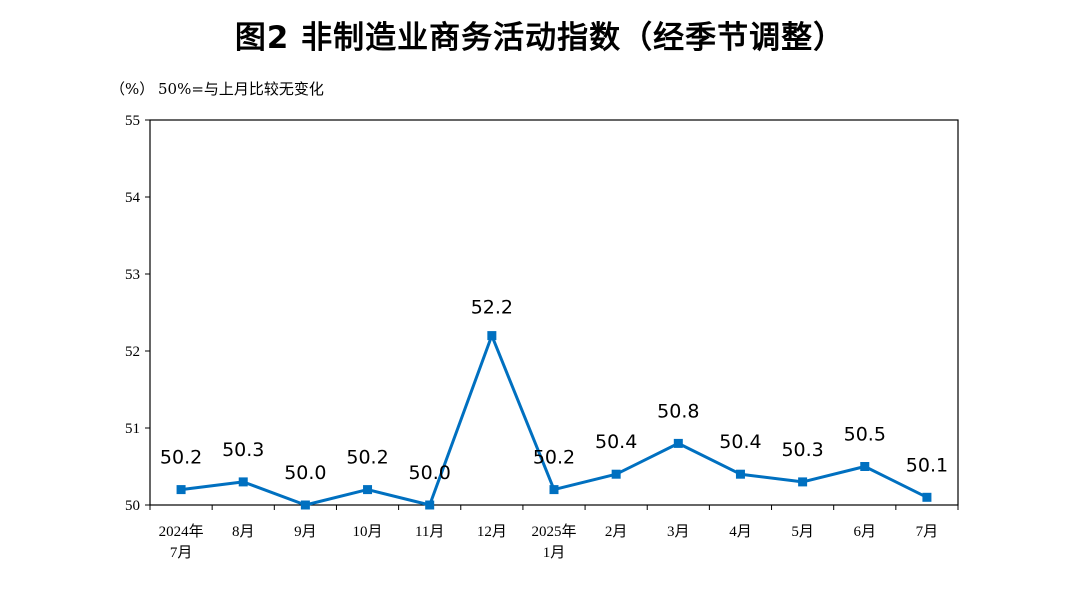  Describe the element at coordinates (740, 532) in the screenshot. I see `x-tick-label: 4月` at that location.